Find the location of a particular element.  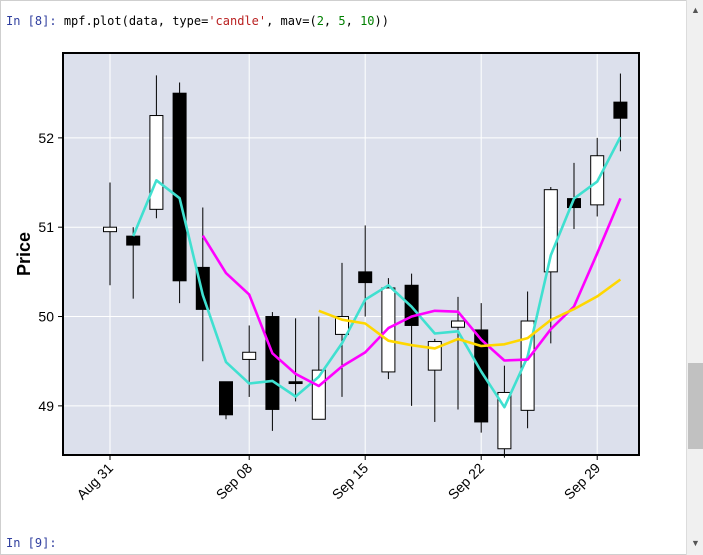

y-axis-label: Price is located at coordinates (24, 254).